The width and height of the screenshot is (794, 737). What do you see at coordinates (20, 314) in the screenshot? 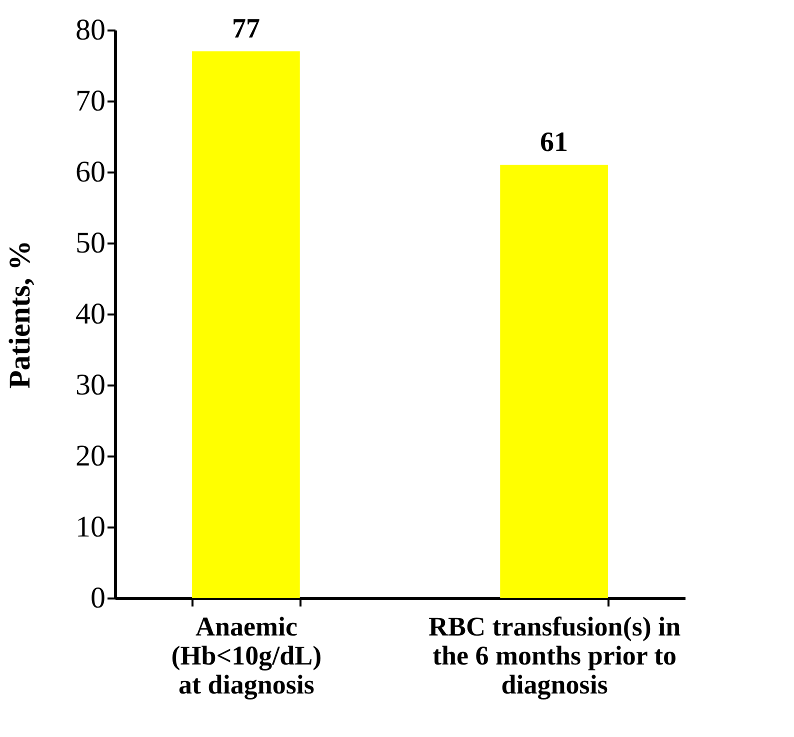
I see `y-axis-title: Patients, %` at bounding box center [20, 314].